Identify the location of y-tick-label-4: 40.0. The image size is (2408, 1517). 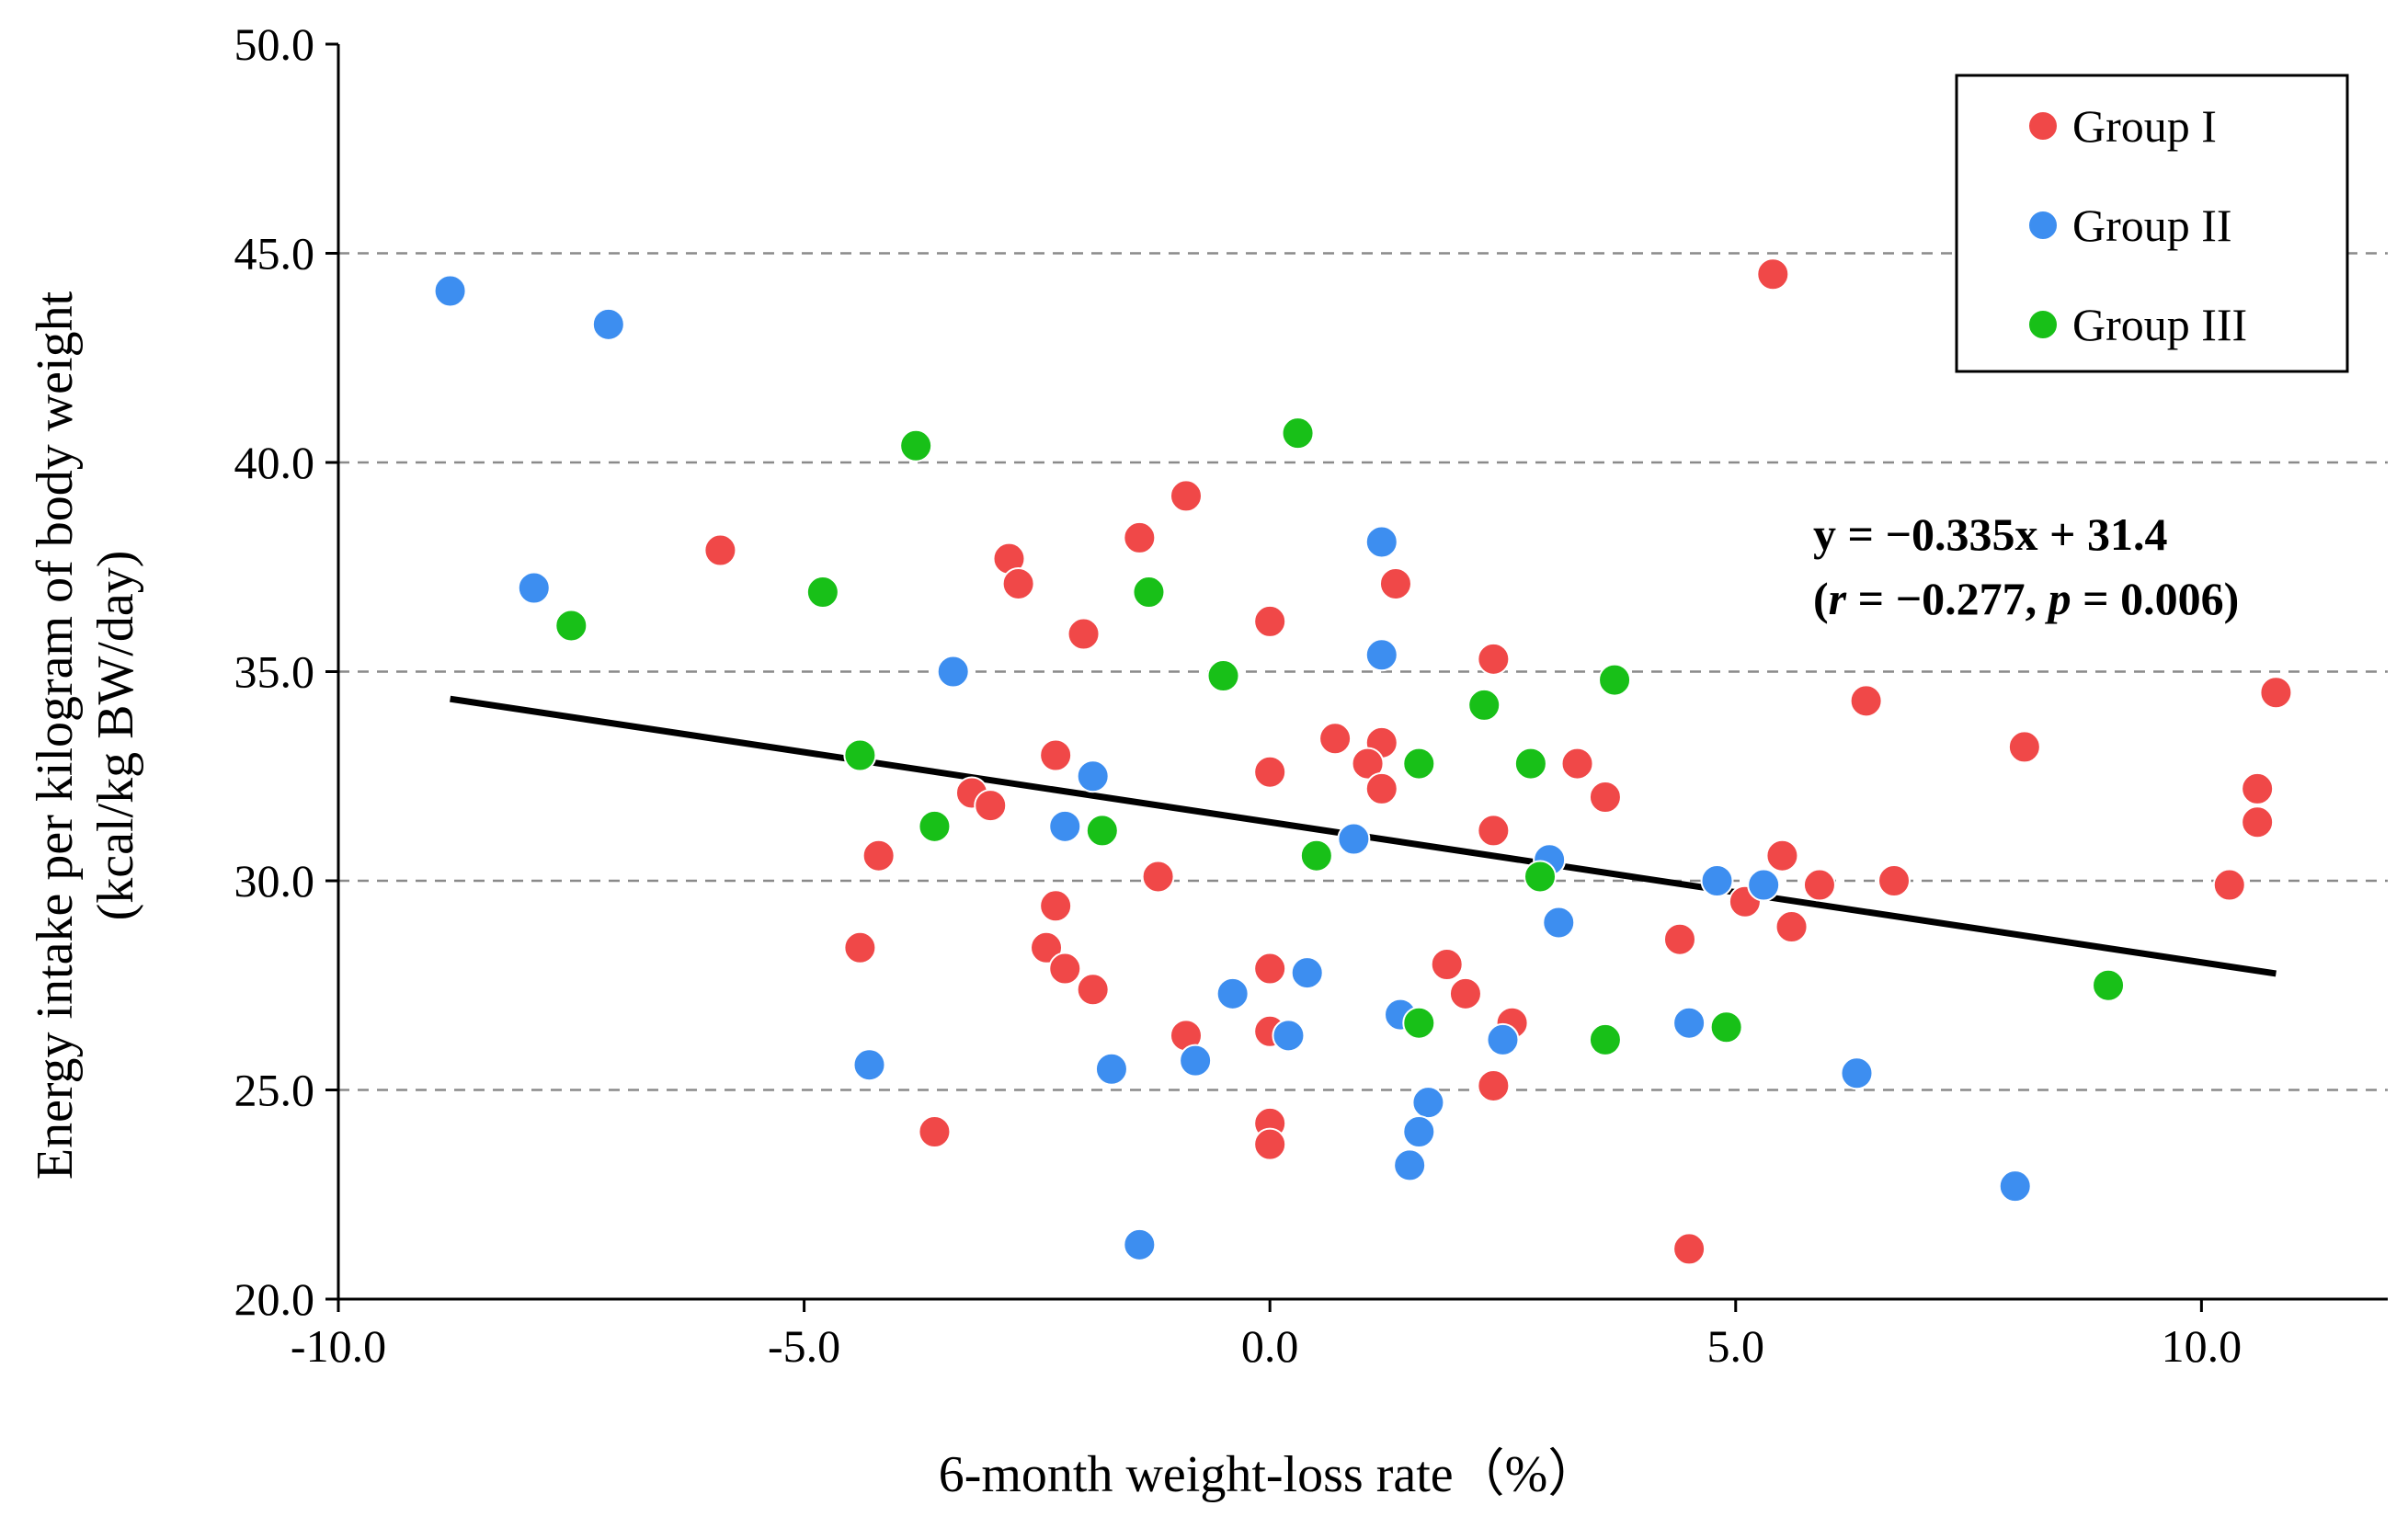
(274, 463).